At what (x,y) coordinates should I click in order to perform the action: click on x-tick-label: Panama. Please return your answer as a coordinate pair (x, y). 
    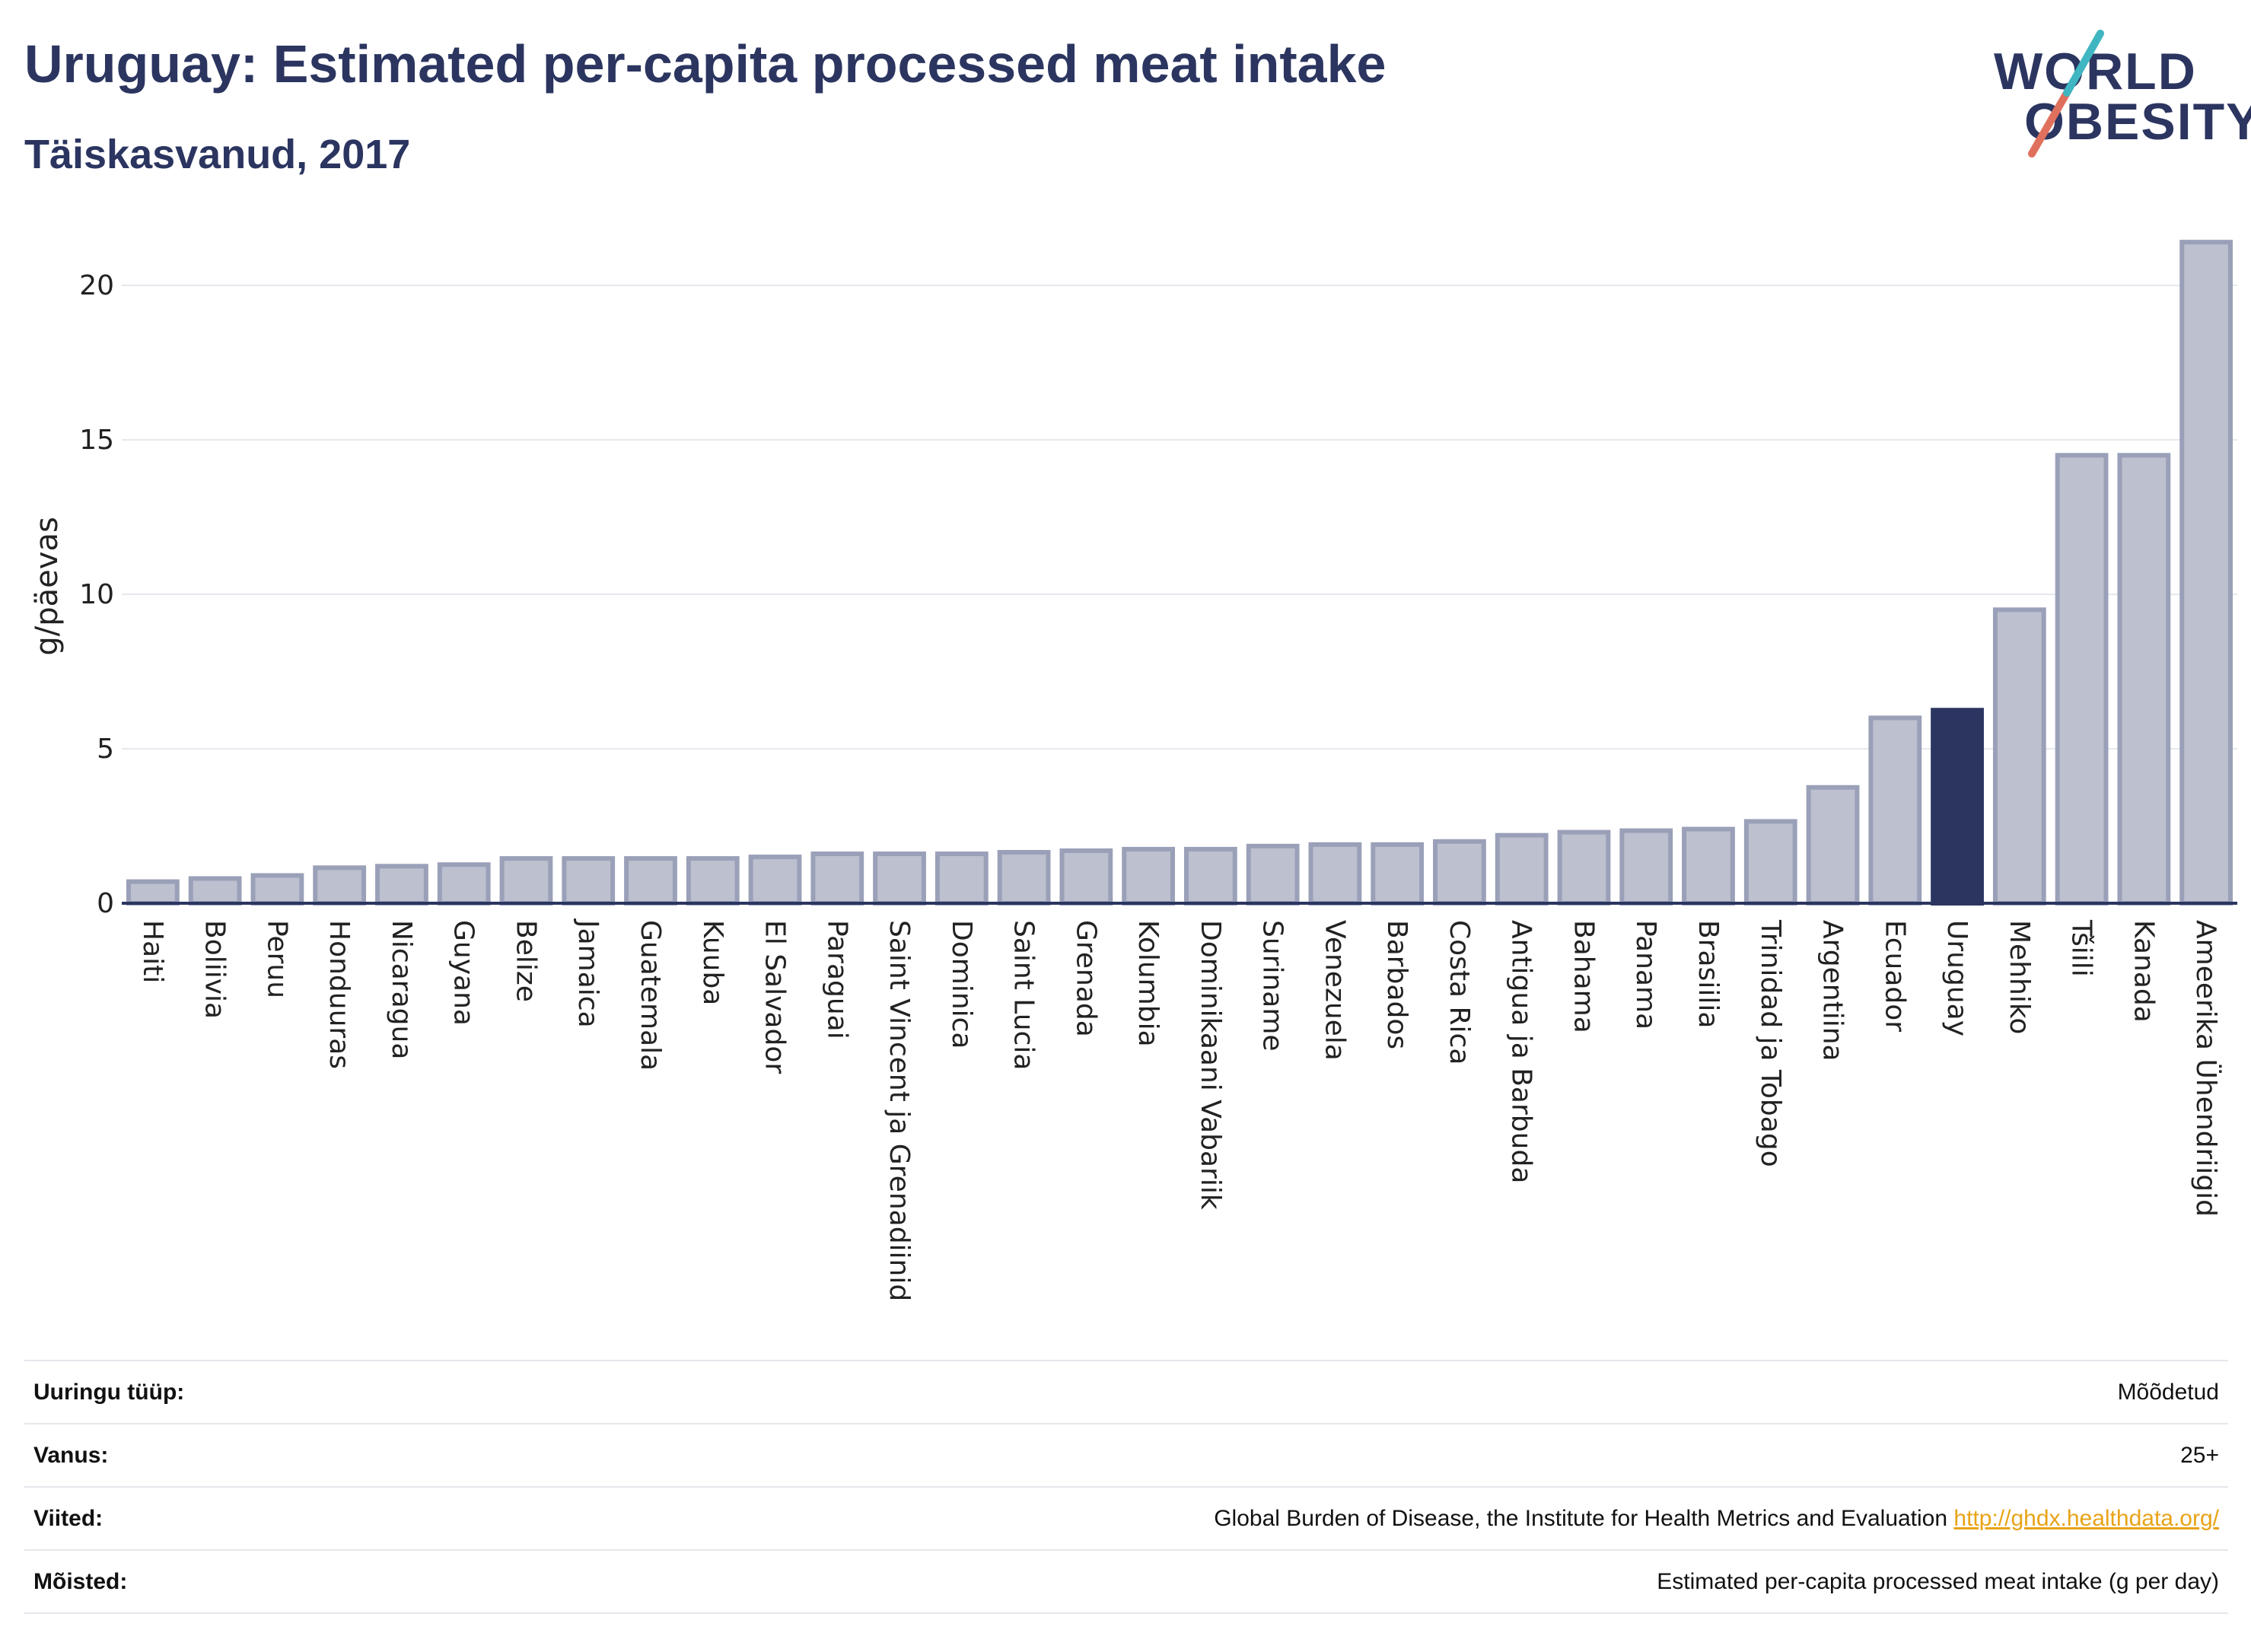
    Looking at the image, I should click on (1645, 975).